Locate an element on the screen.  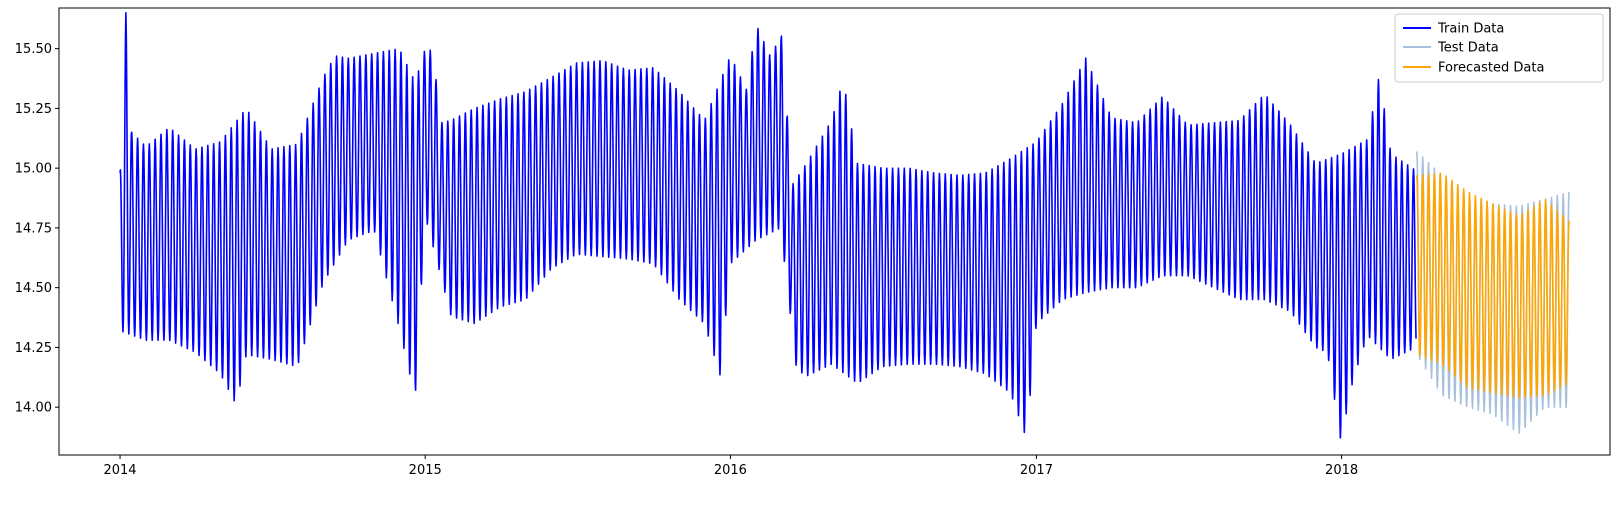
x-axis: 2014 2015 2016 2017 2018 is located at coordinates (730, 466).